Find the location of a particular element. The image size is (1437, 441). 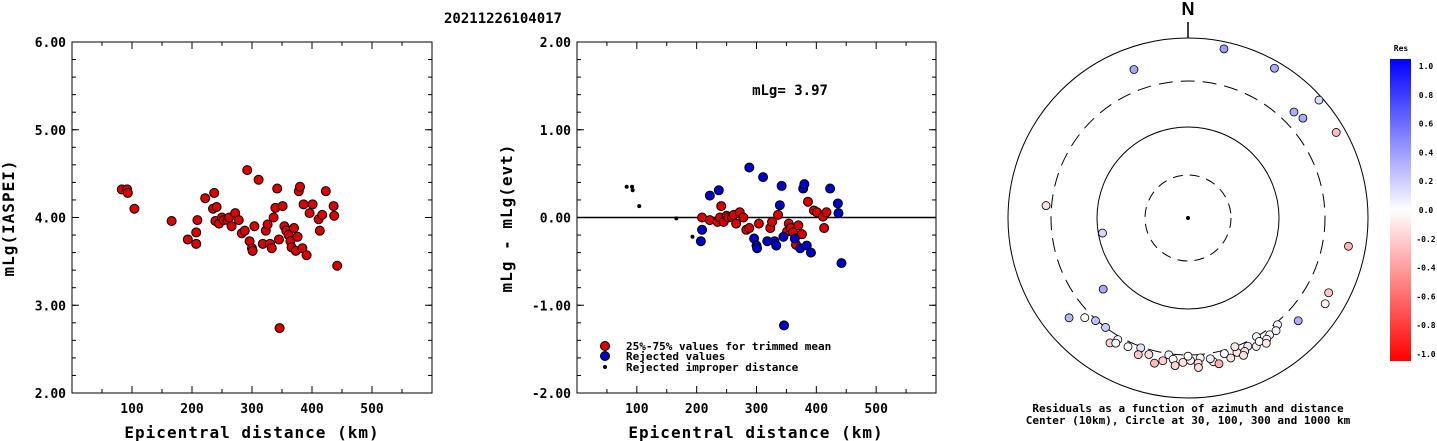

colorbar-tick-label: 0.8 is located at coordinates (1426, 95).